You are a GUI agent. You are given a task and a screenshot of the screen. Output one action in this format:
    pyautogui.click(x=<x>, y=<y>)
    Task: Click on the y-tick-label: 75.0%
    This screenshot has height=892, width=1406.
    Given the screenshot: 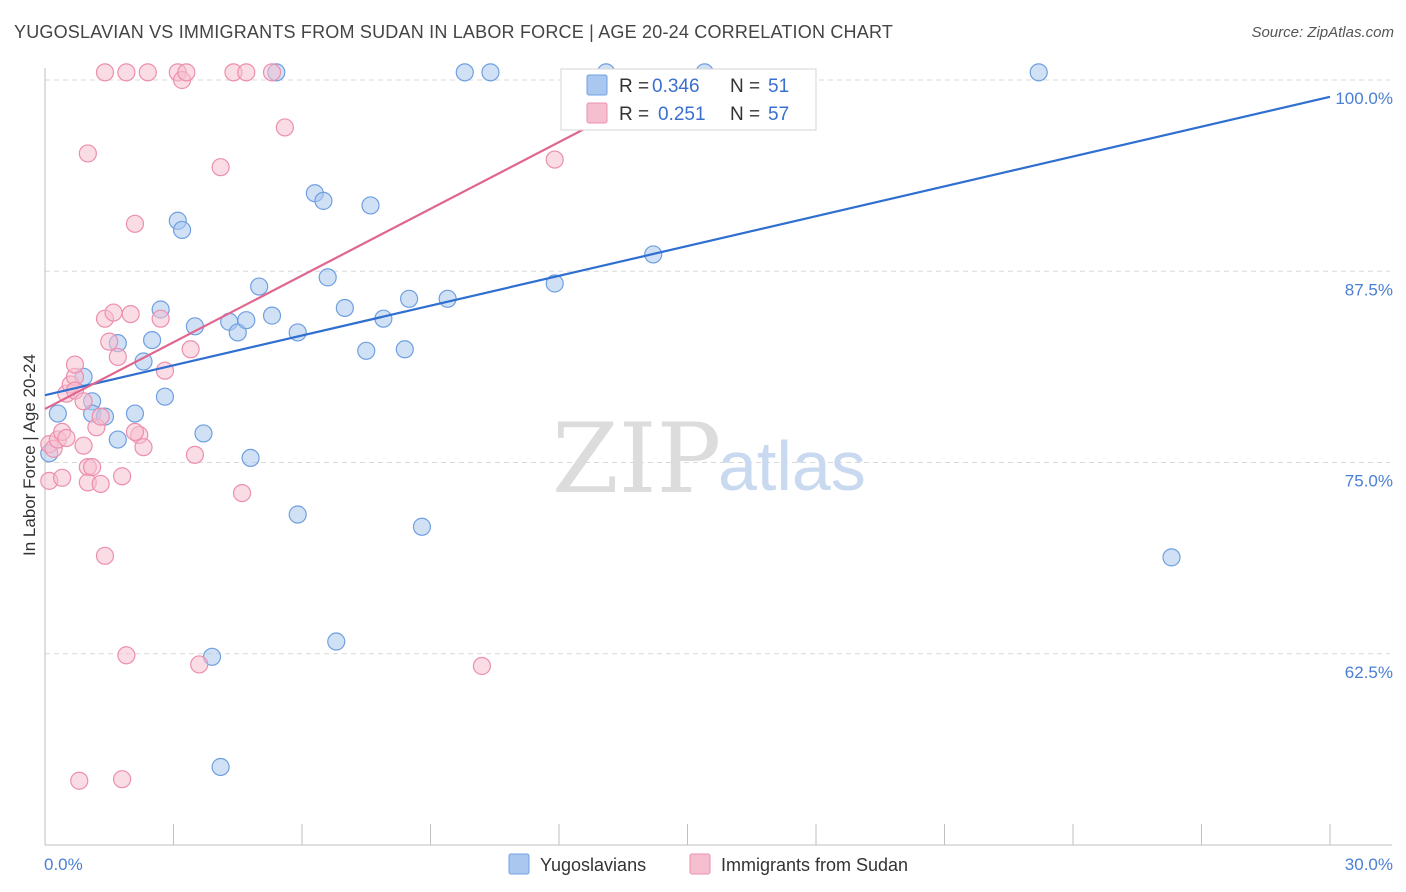 What is the action you would take?
    pyautogui.click(x=1369, y=481)
    